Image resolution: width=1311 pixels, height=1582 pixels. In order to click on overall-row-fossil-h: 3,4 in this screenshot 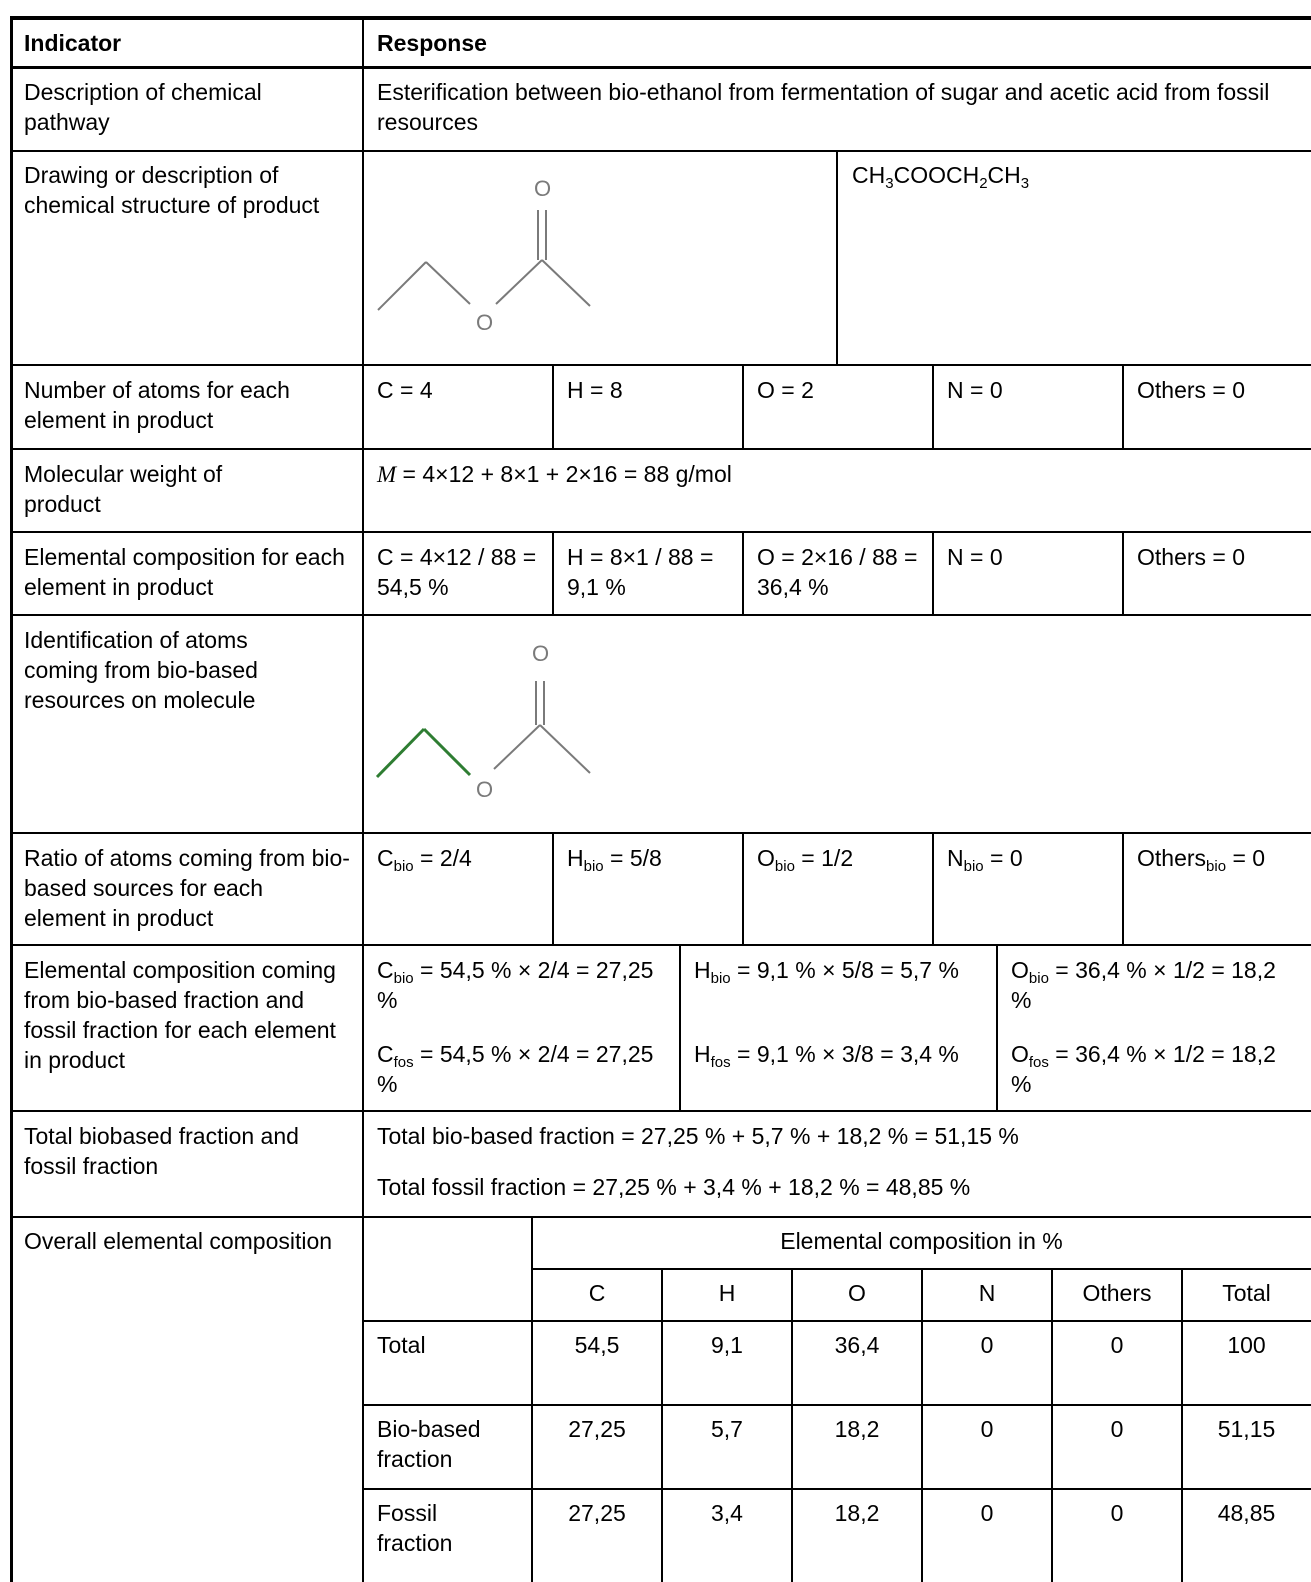, I will do `click(727, 1513)`.